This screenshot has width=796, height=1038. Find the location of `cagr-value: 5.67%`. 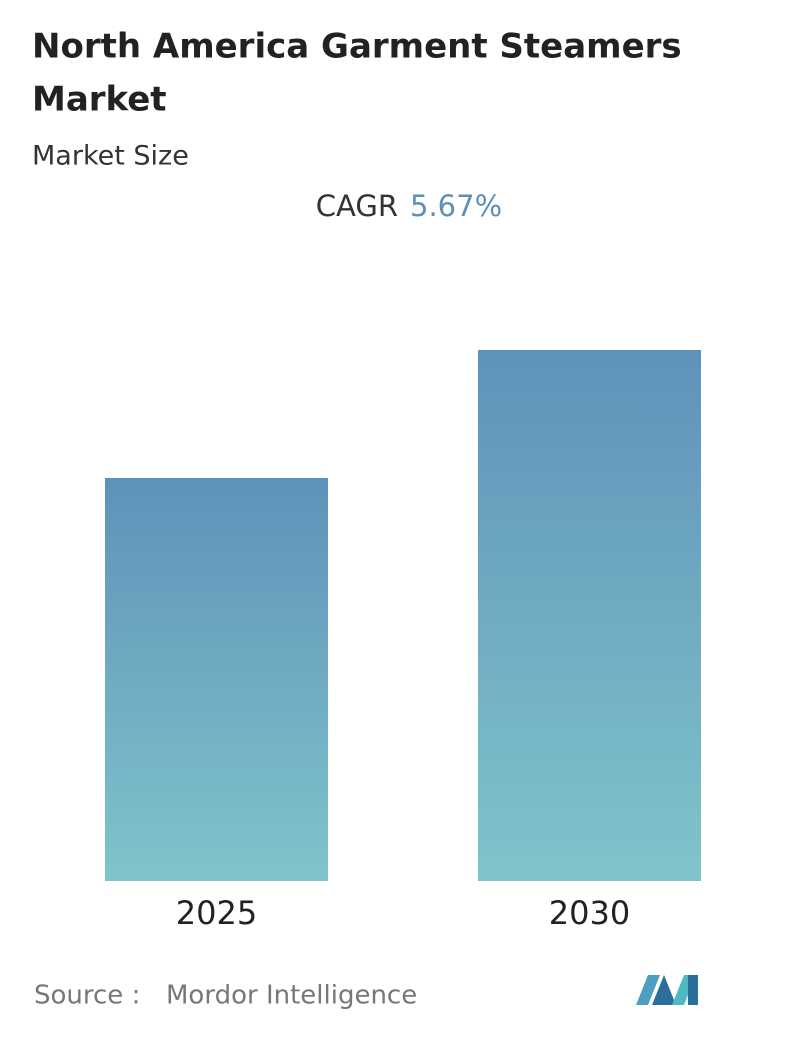

cagr-value: 5.67% is located at coordinates (456, 206).